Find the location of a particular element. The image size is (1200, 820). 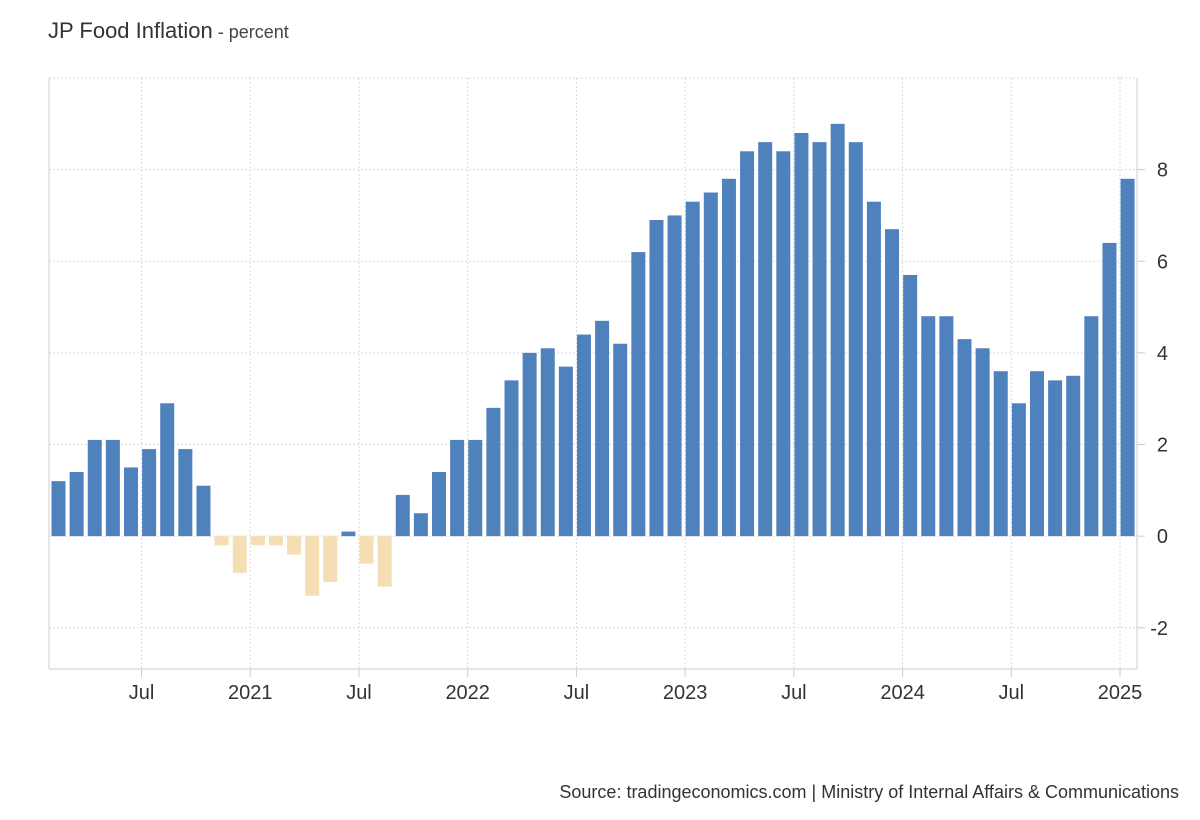

y-tick-label: 4 is located at coordinates (1162, 354).